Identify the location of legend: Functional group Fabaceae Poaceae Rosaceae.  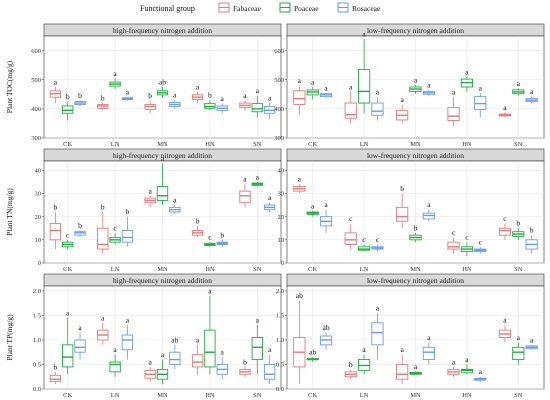
(260, 7).